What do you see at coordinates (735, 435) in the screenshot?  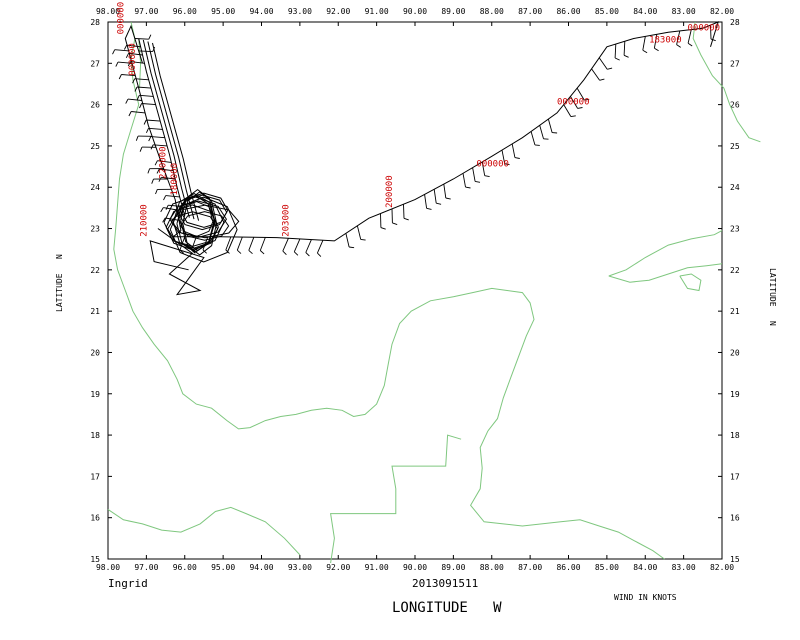 I see `y-tick-label-right: 18` at bounding box center [735, 435].